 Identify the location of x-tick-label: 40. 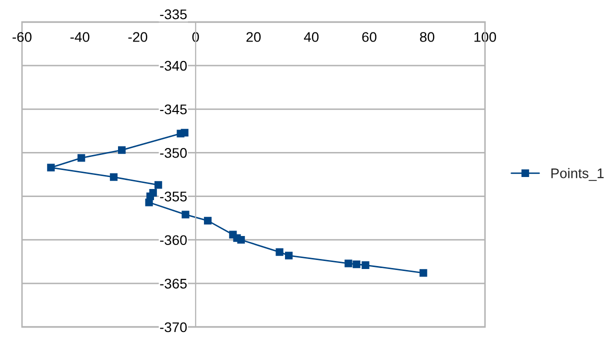
(311, 37).